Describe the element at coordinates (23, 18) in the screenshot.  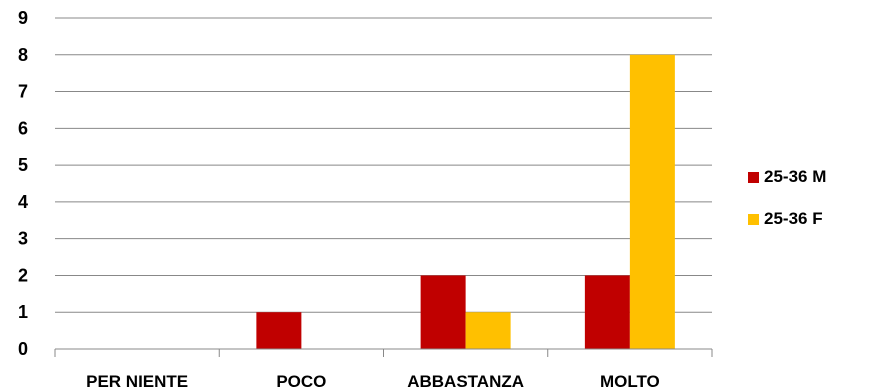
I see `y-tick-label-9: 9` at that location.